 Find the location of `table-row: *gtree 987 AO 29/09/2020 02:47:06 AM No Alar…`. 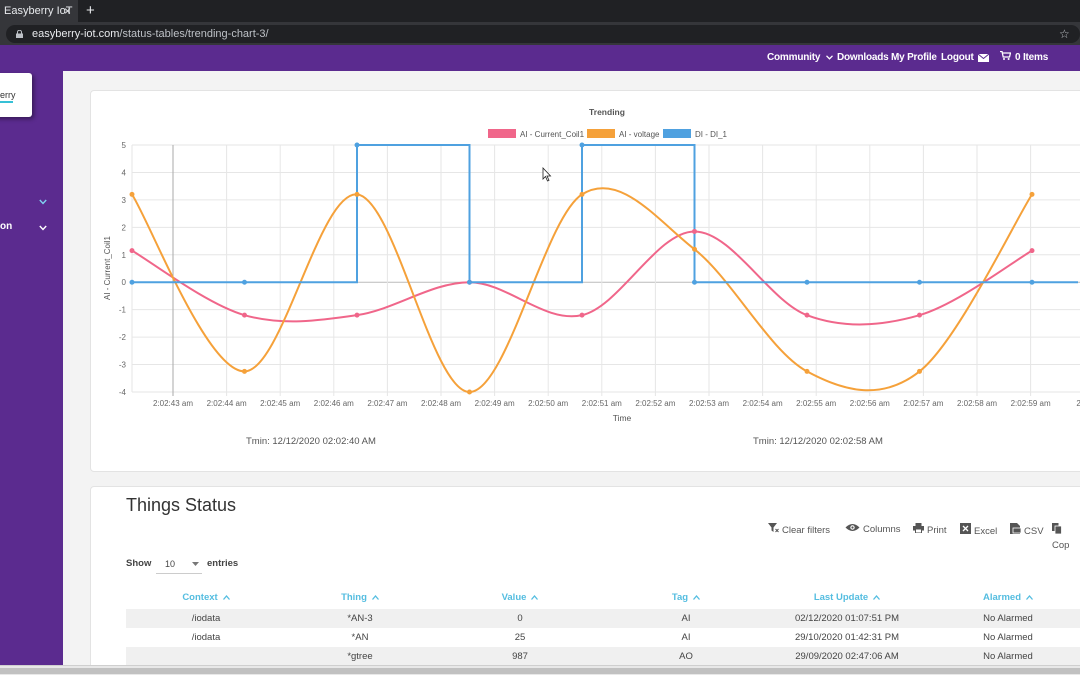

table-row: *gtree 987 AO 29/09/2020 02:47:06 AM No Alar… is located at coordinates (603, 656).